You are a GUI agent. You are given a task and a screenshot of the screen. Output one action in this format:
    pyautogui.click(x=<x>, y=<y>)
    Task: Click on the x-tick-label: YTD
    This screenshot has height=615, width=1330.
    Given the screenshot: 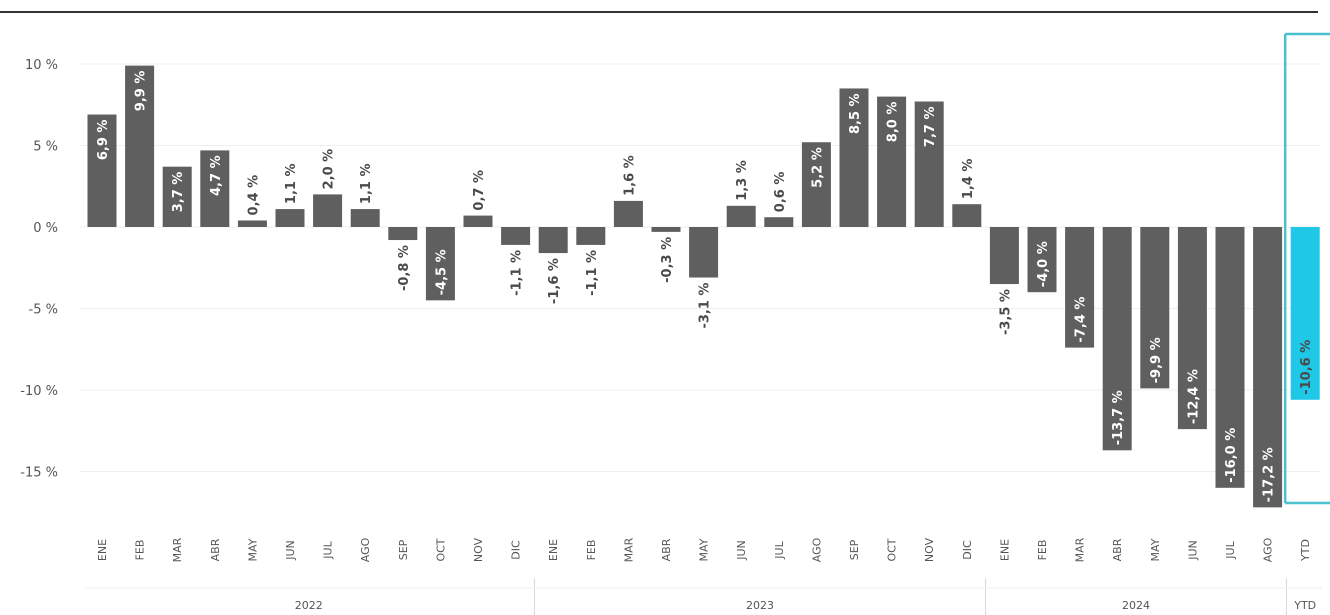 What is the action you would take?
    pyautogui.click(x=1305, y=550)
    